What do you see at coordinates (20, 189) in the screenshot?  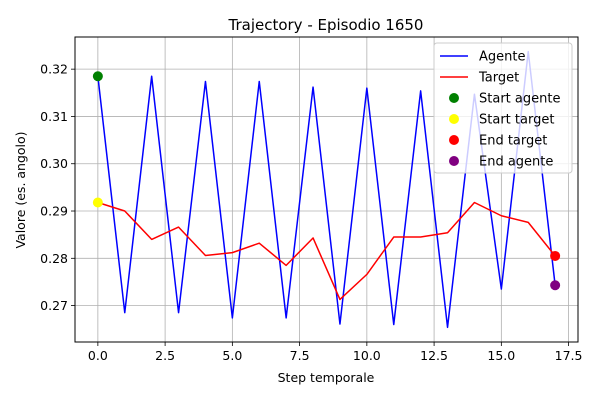 I see `y-axis-title: Valore (es. angolo)` at bounding box center [20, 189].